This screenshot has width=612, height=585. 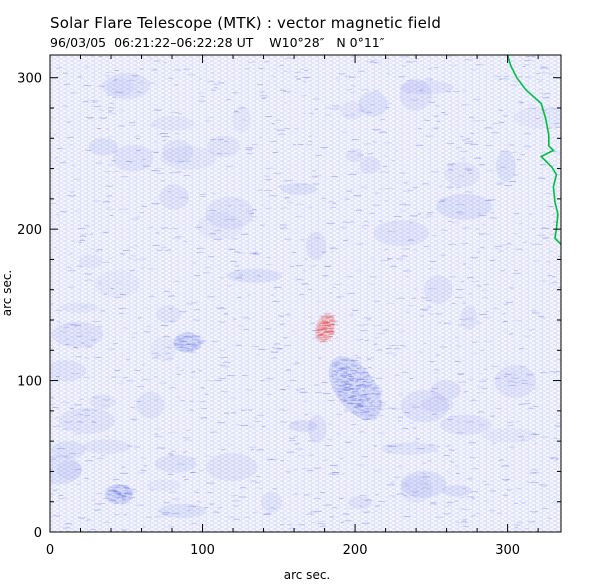 What do you see at coordinates (507, 550) in the screenshot?
I see `x-tick-label: 300` at bounding box center [507, 550].